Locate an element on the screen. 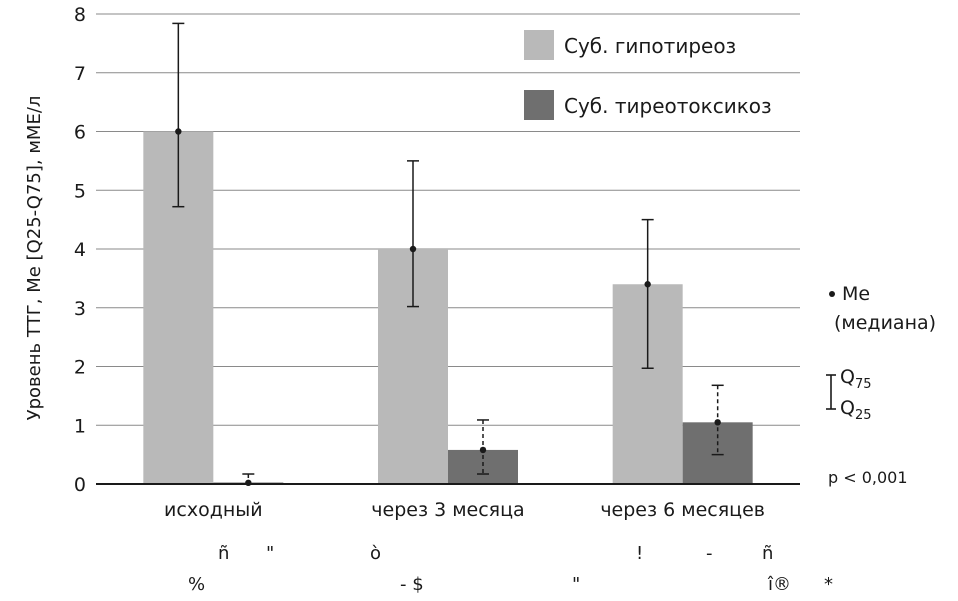 This screenshot has height=601, width=958. q25-label: Q25 is located at coordinates (856, 410).